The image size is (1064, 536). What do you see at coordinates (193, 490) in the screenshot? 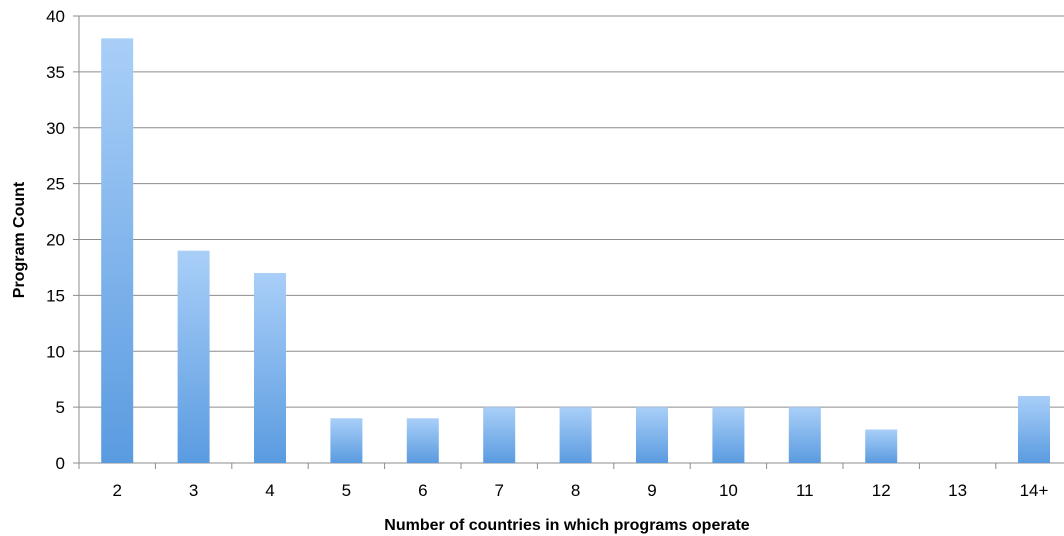
I see `x-tick-label: 3` at bounding box center [193, 490].